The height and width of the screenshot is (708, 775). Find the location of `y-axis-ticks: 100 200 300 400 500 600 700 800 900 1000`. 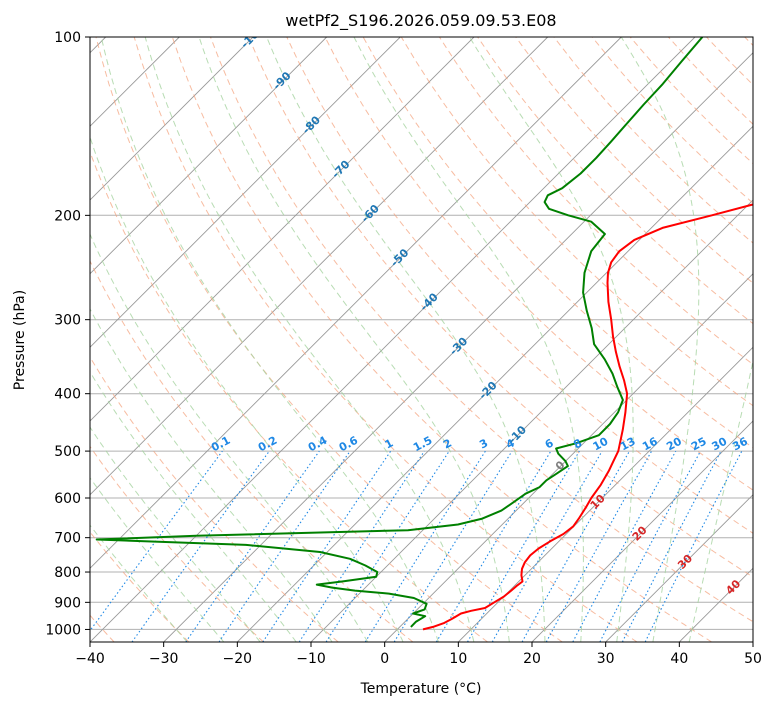

y-axis-ticks: 100 200 300 400 500 600 700 800 900 1000 is located at coordinates (67, 334).